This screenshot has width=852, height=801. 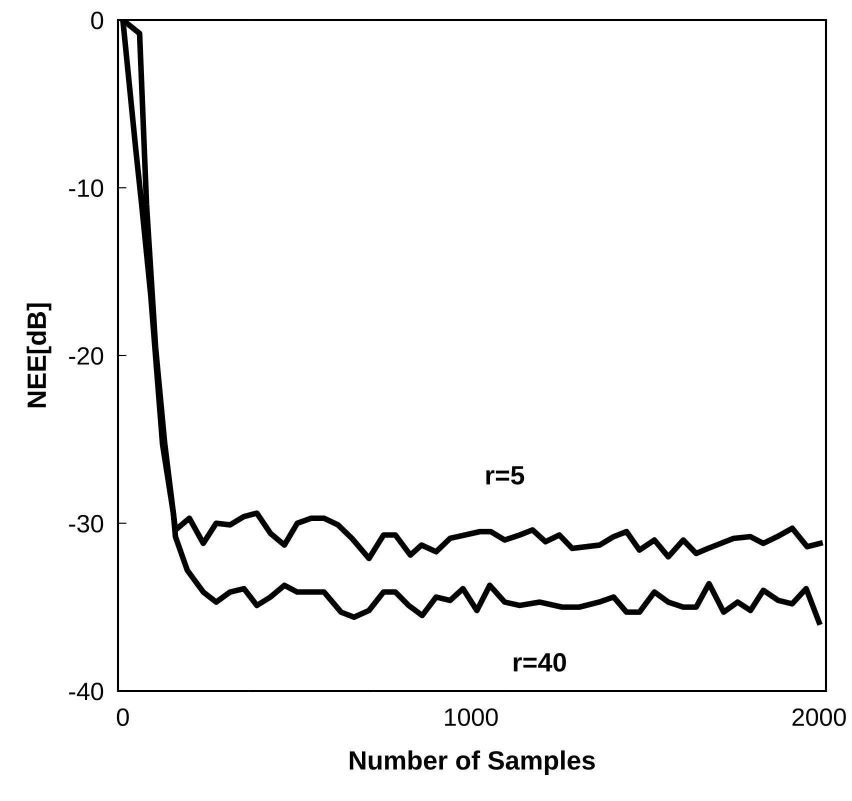 What do you see at coordinates (86, 523) in the screenshot?
I see `y-tick-label: -30` at bounding box center [86, 523].